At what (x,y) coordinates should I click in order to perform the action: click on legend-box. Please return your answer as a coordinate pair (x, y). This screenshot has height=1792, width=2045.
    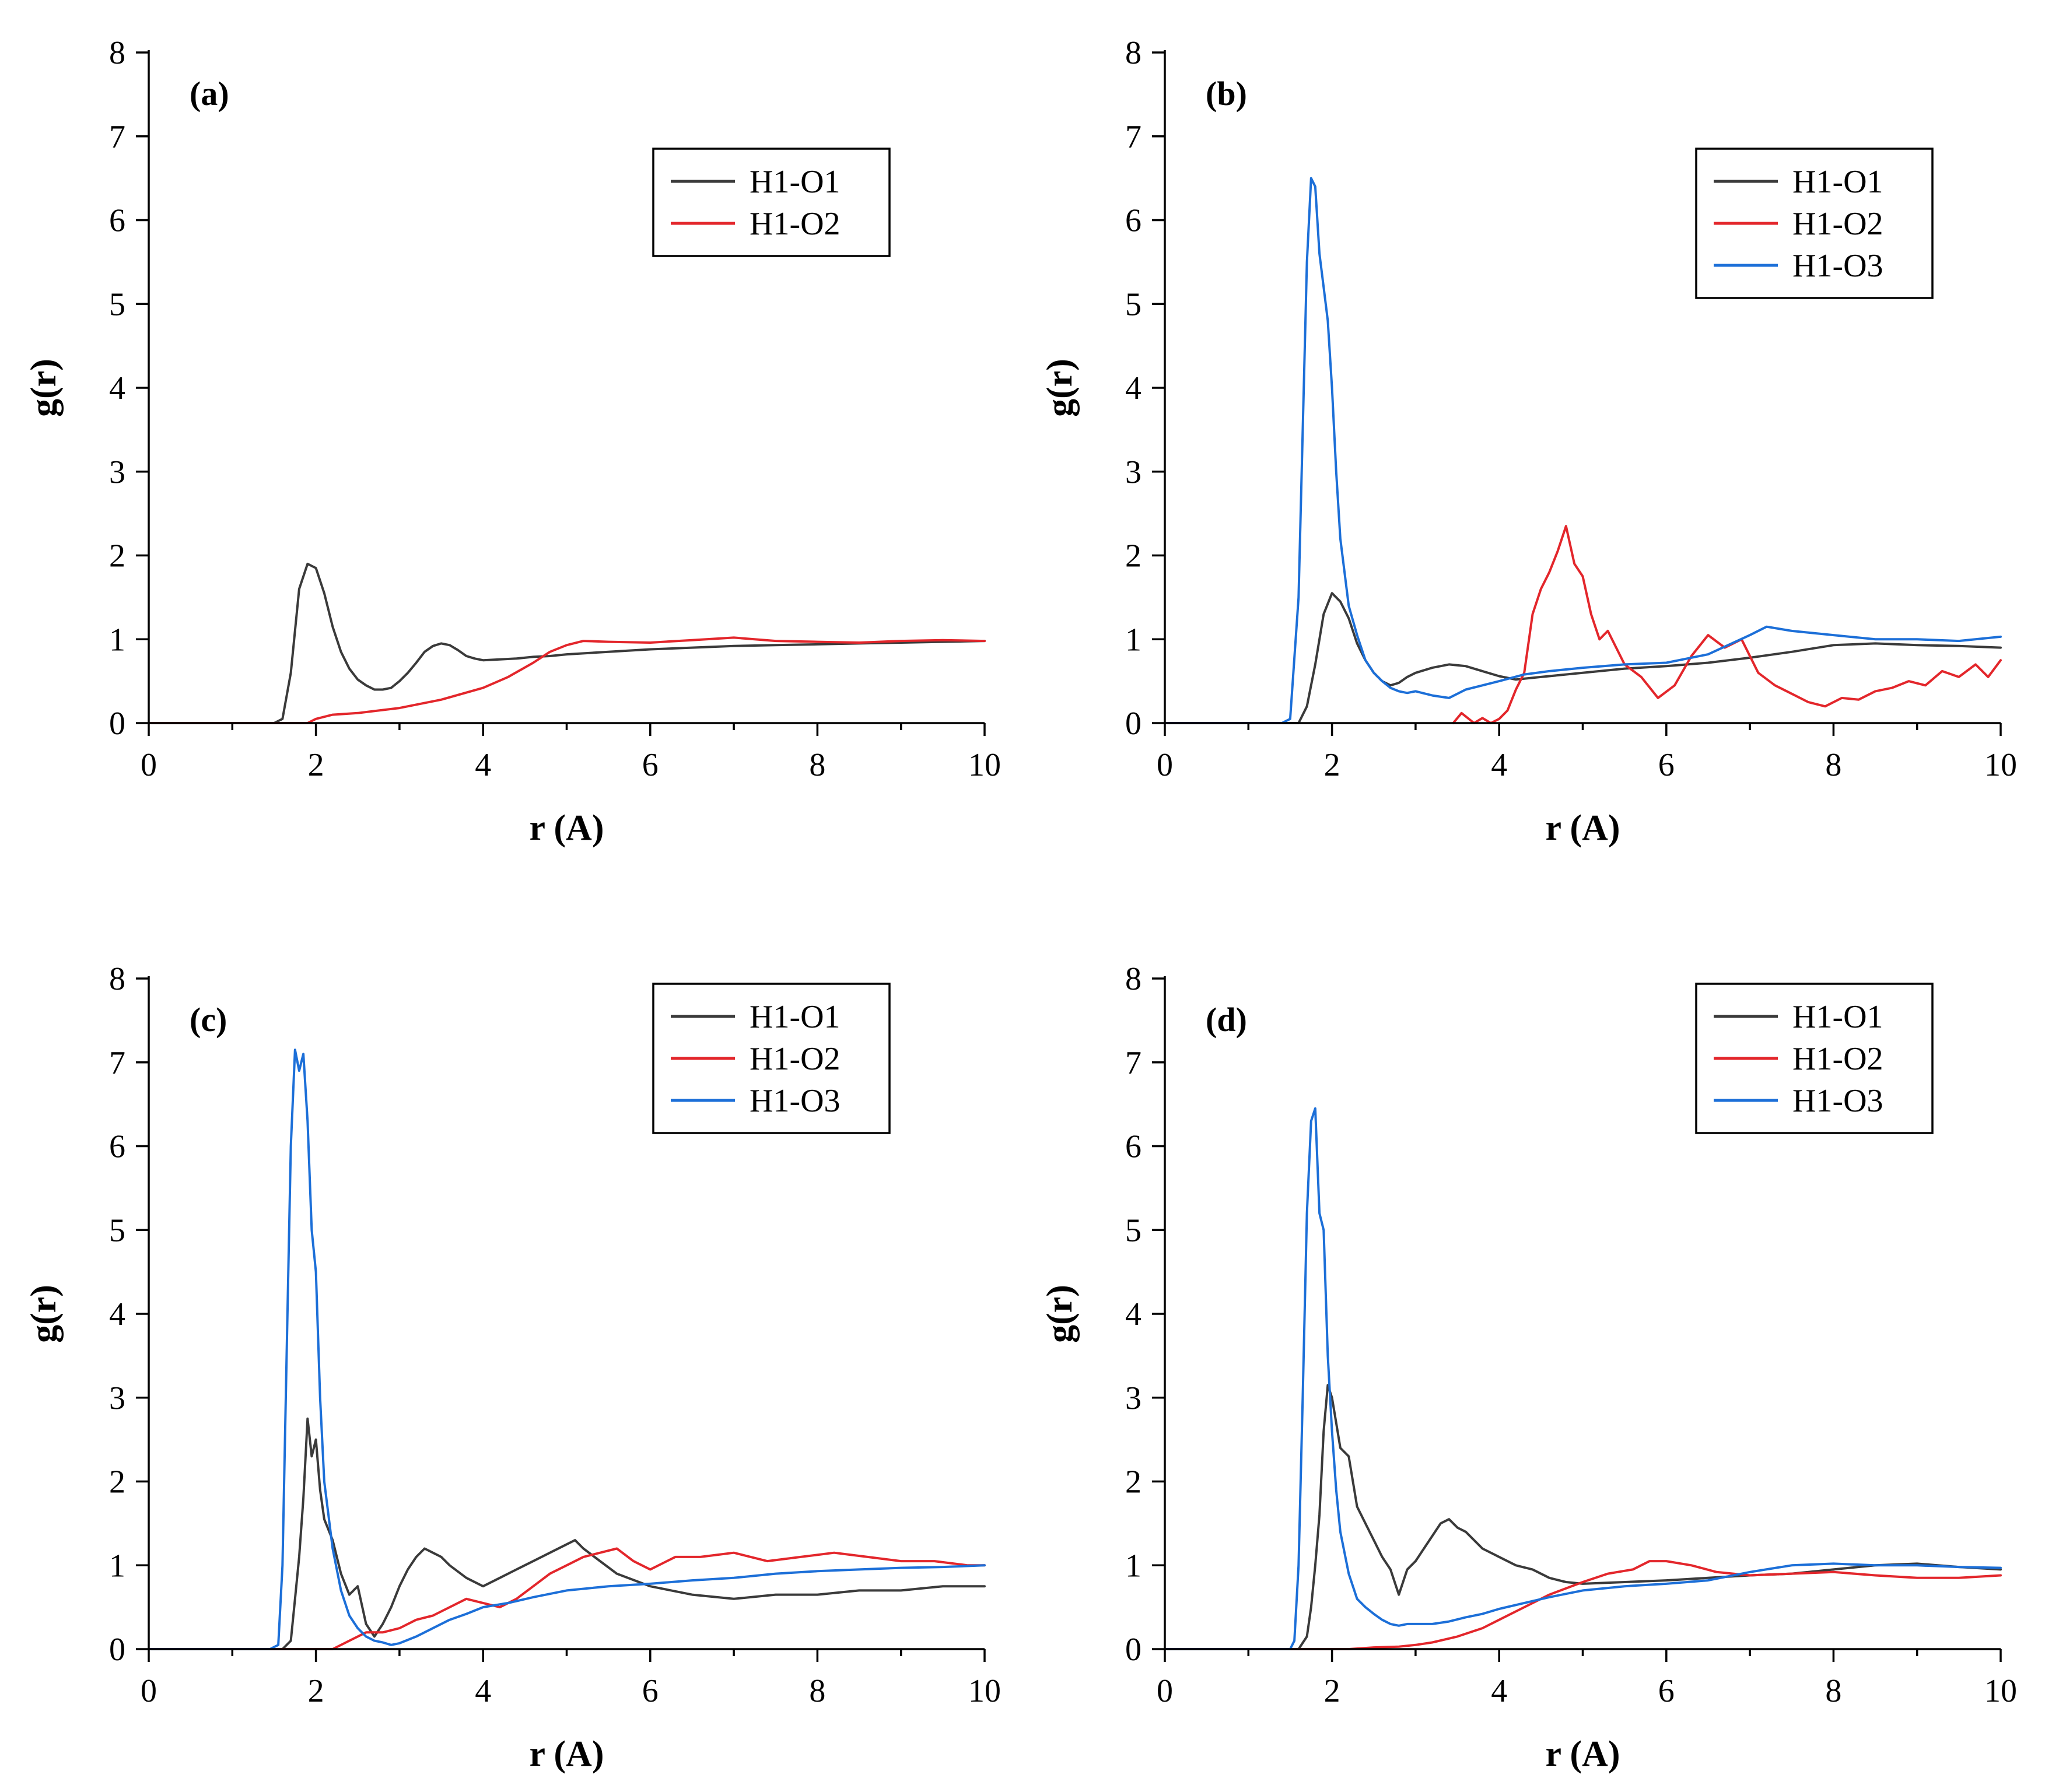
    Looking at the image, I should click on (771, 202).